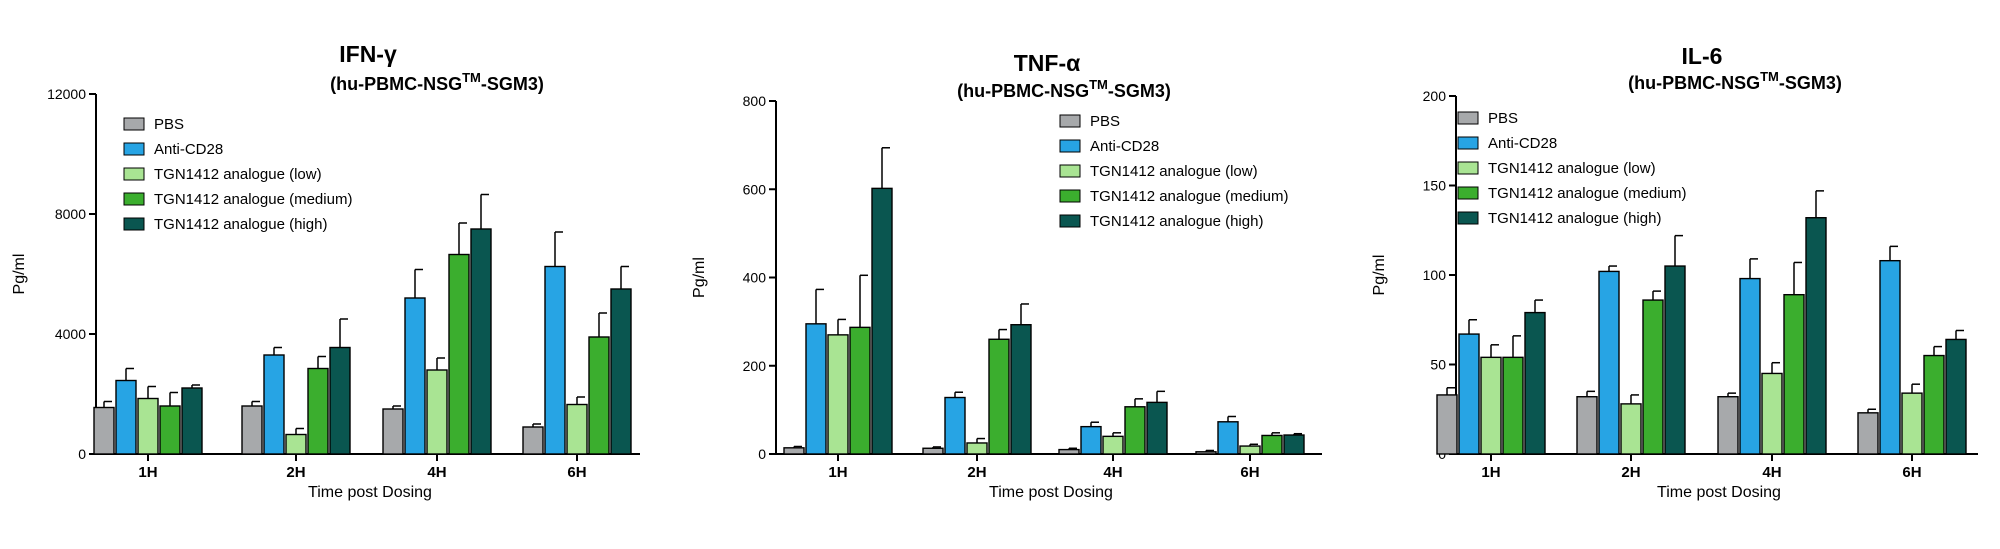 This screenshot has width=2000, height=549. Describe the element at coordinates (755, 101) in the screenshot. I see `y-tick-label: 800` at that location.